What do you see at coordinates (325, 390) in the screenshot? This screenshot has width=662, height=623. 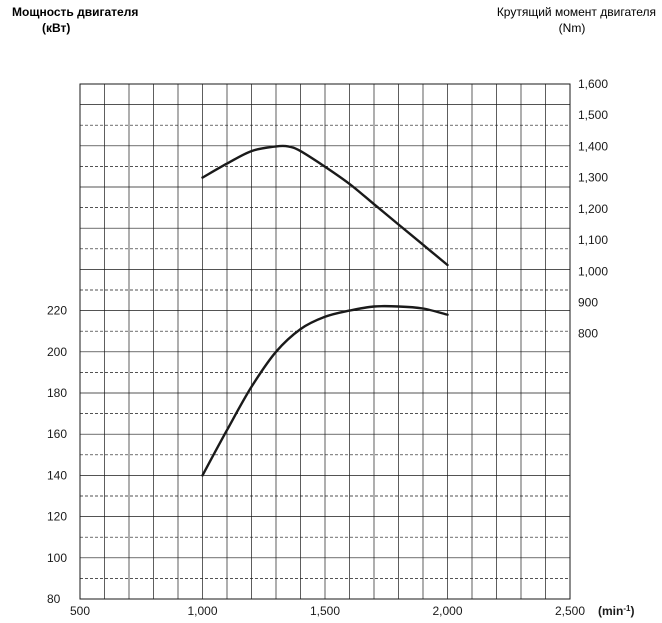 I see `power-curve` at bounding box center [325, 390].